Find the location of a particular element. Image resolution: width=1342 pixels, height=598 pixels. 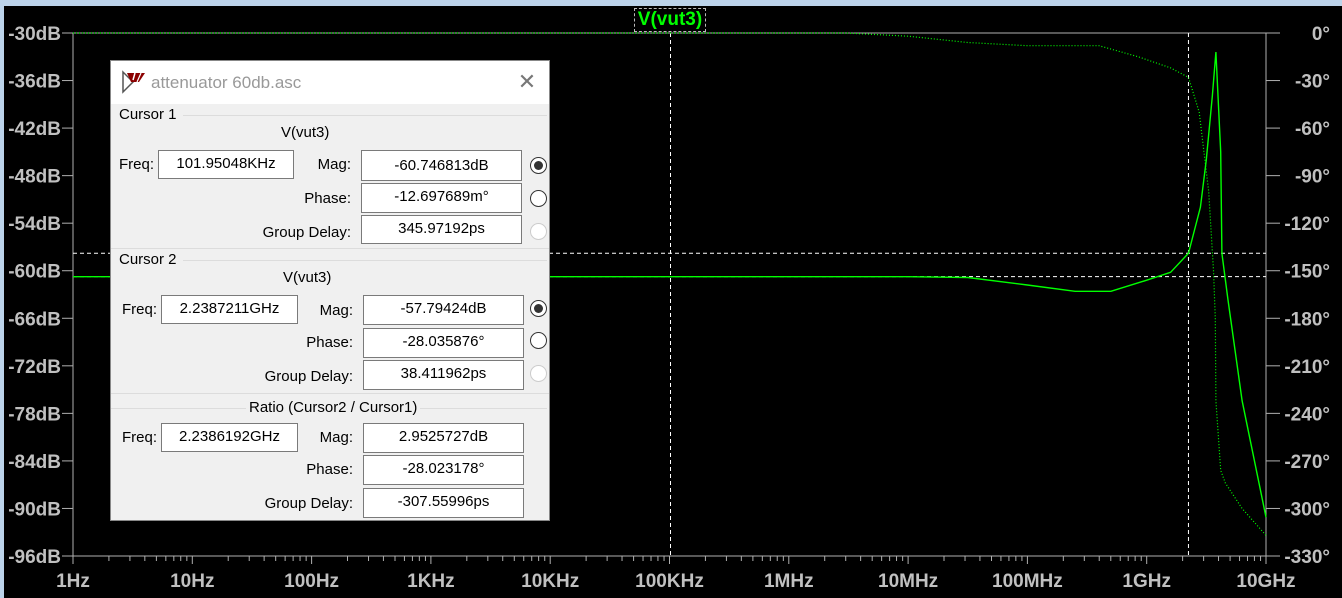

ratio-heading: Ratio (Cursor2 / Cursor1) is located at coordinates (333, 407).